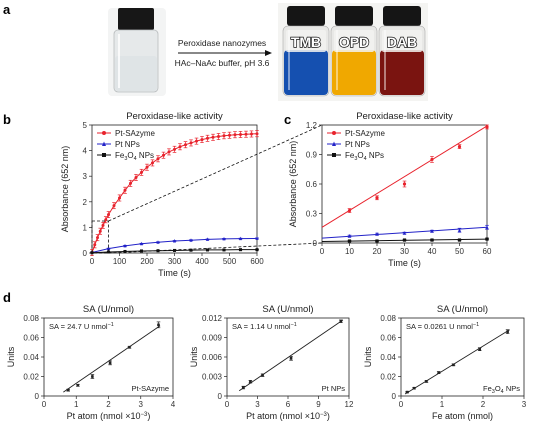 The image size is (554, 430). What do you see at coordinates (174, 116) in the screenshot?
I see `chart-title: Peroxidase-like activity` at bounding box center [174, 116].